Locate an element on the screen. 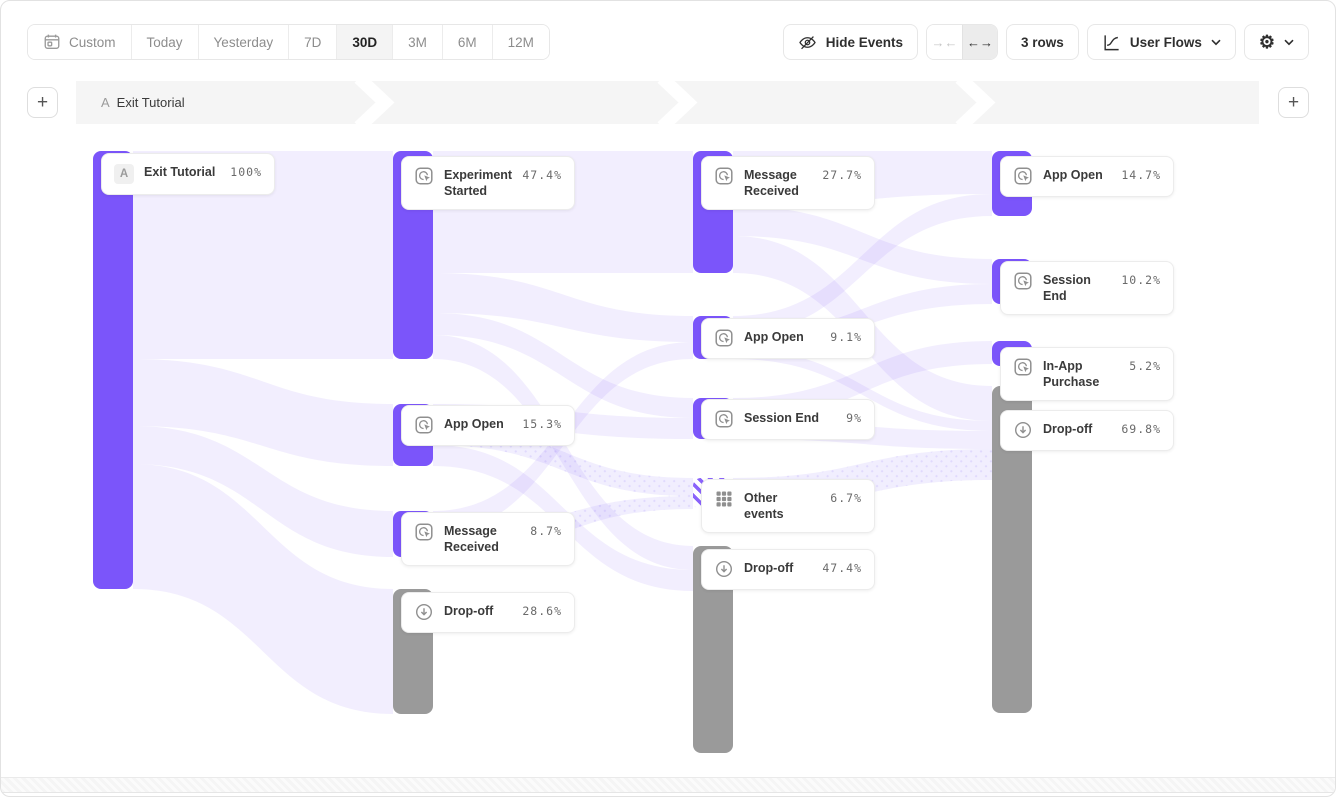 The image size is (1336, 797). step-a-label: A Exit Tutorial is located at coordinates (143, 102).